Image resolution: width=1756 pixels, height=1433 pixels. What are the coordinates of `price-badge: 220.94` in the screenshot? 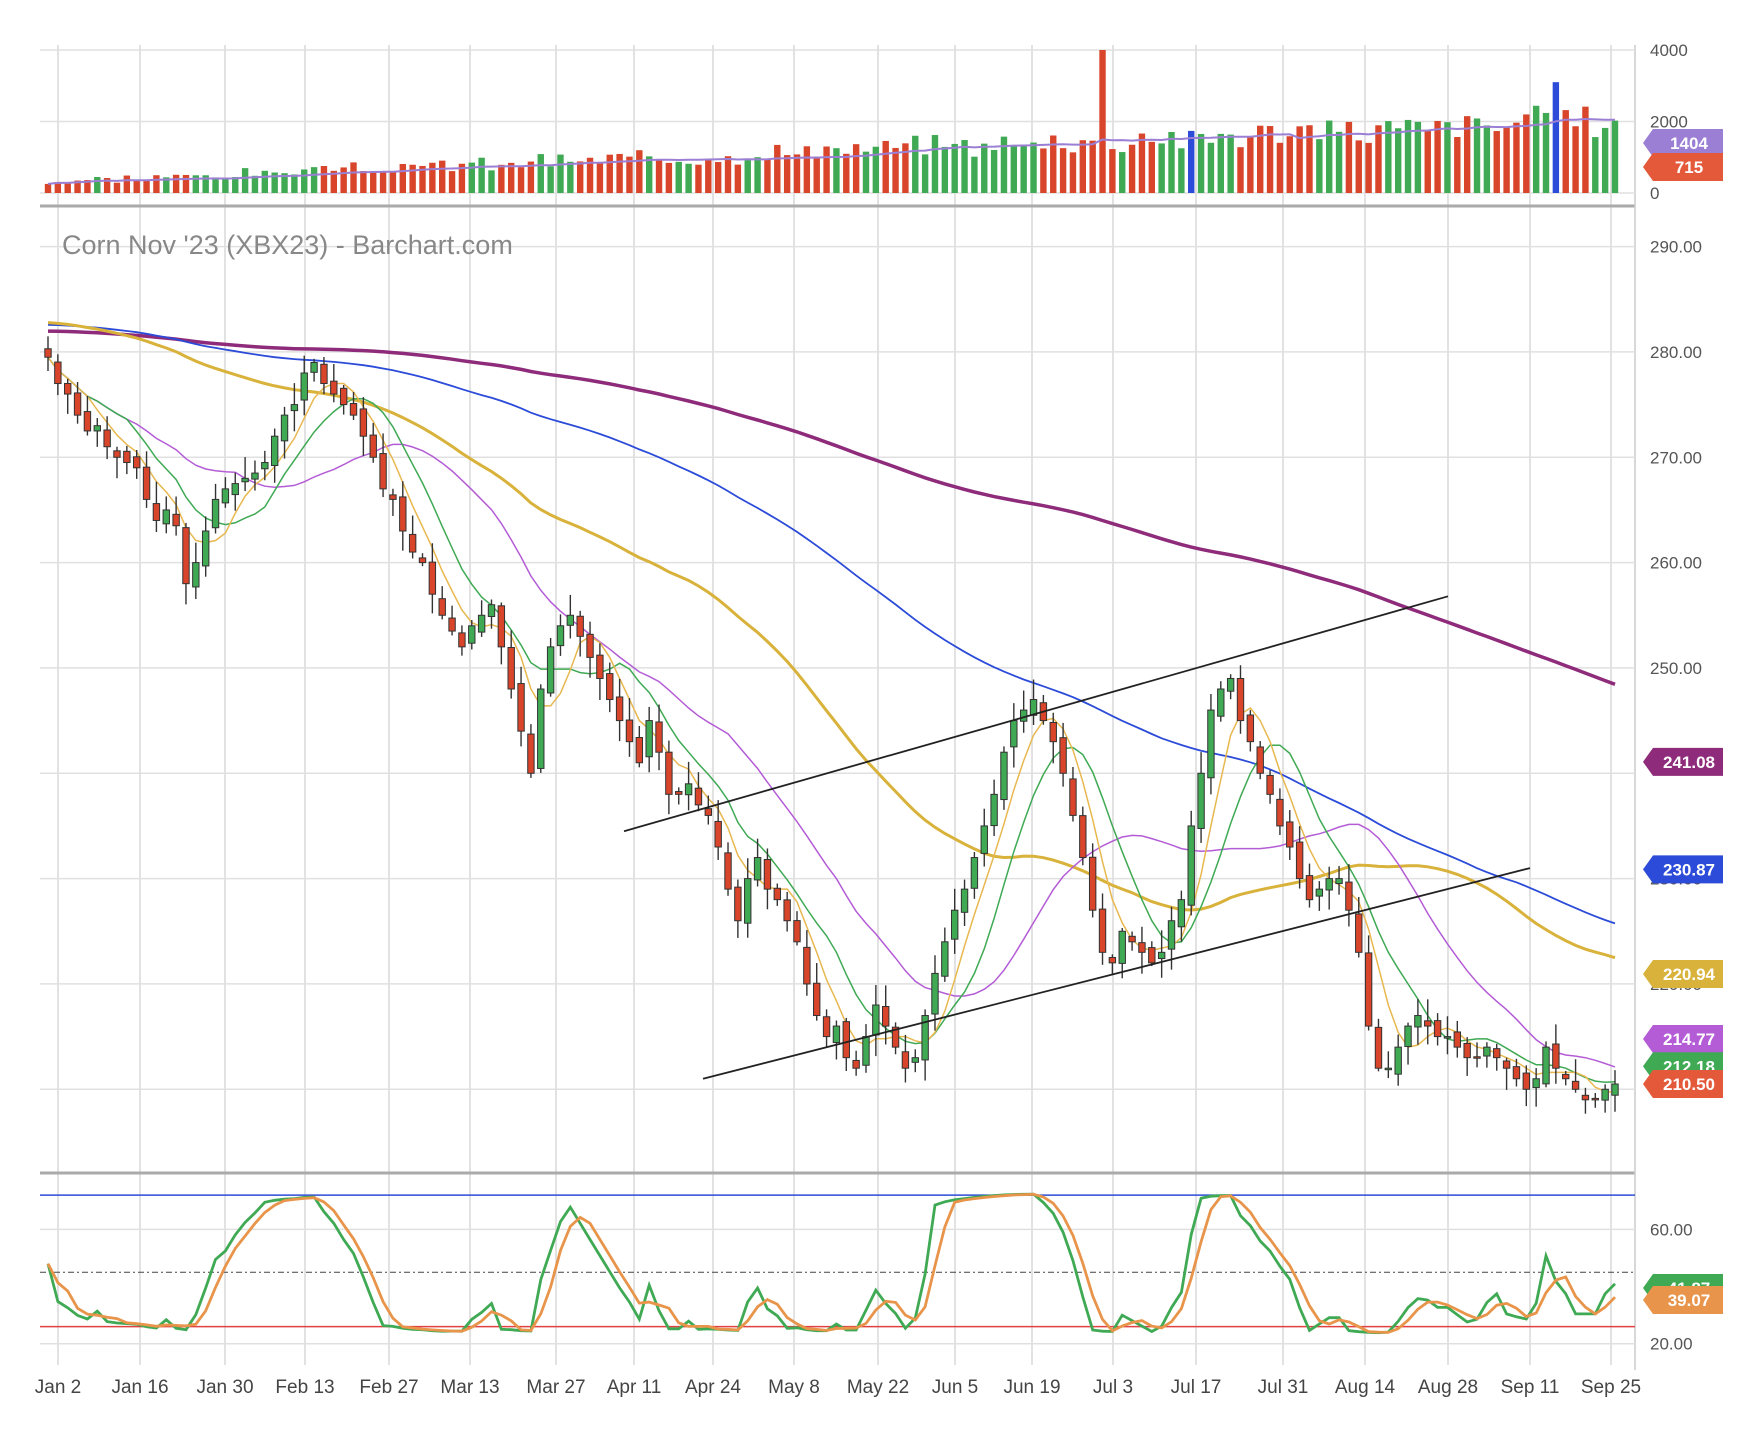 It's located at (1683, 974).